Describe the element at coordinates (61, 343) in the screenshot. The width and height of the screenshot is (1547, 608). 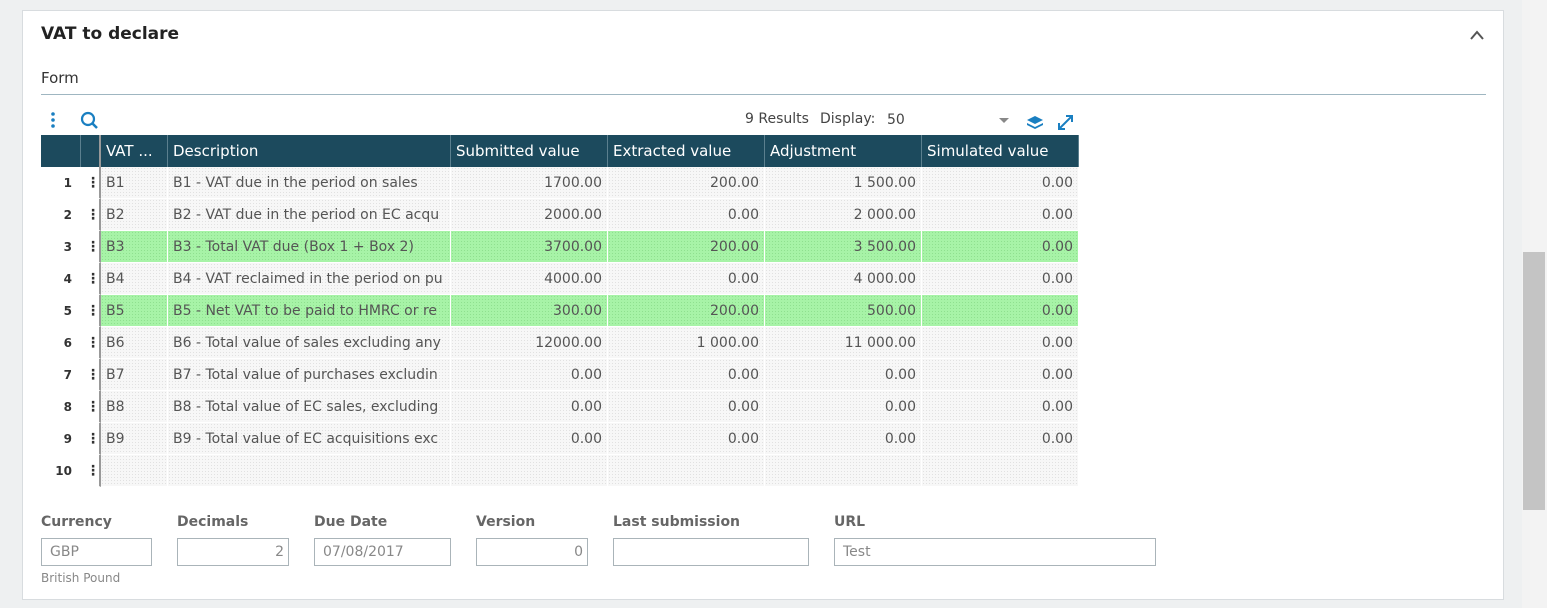
I see `row-number: 6` at that location.